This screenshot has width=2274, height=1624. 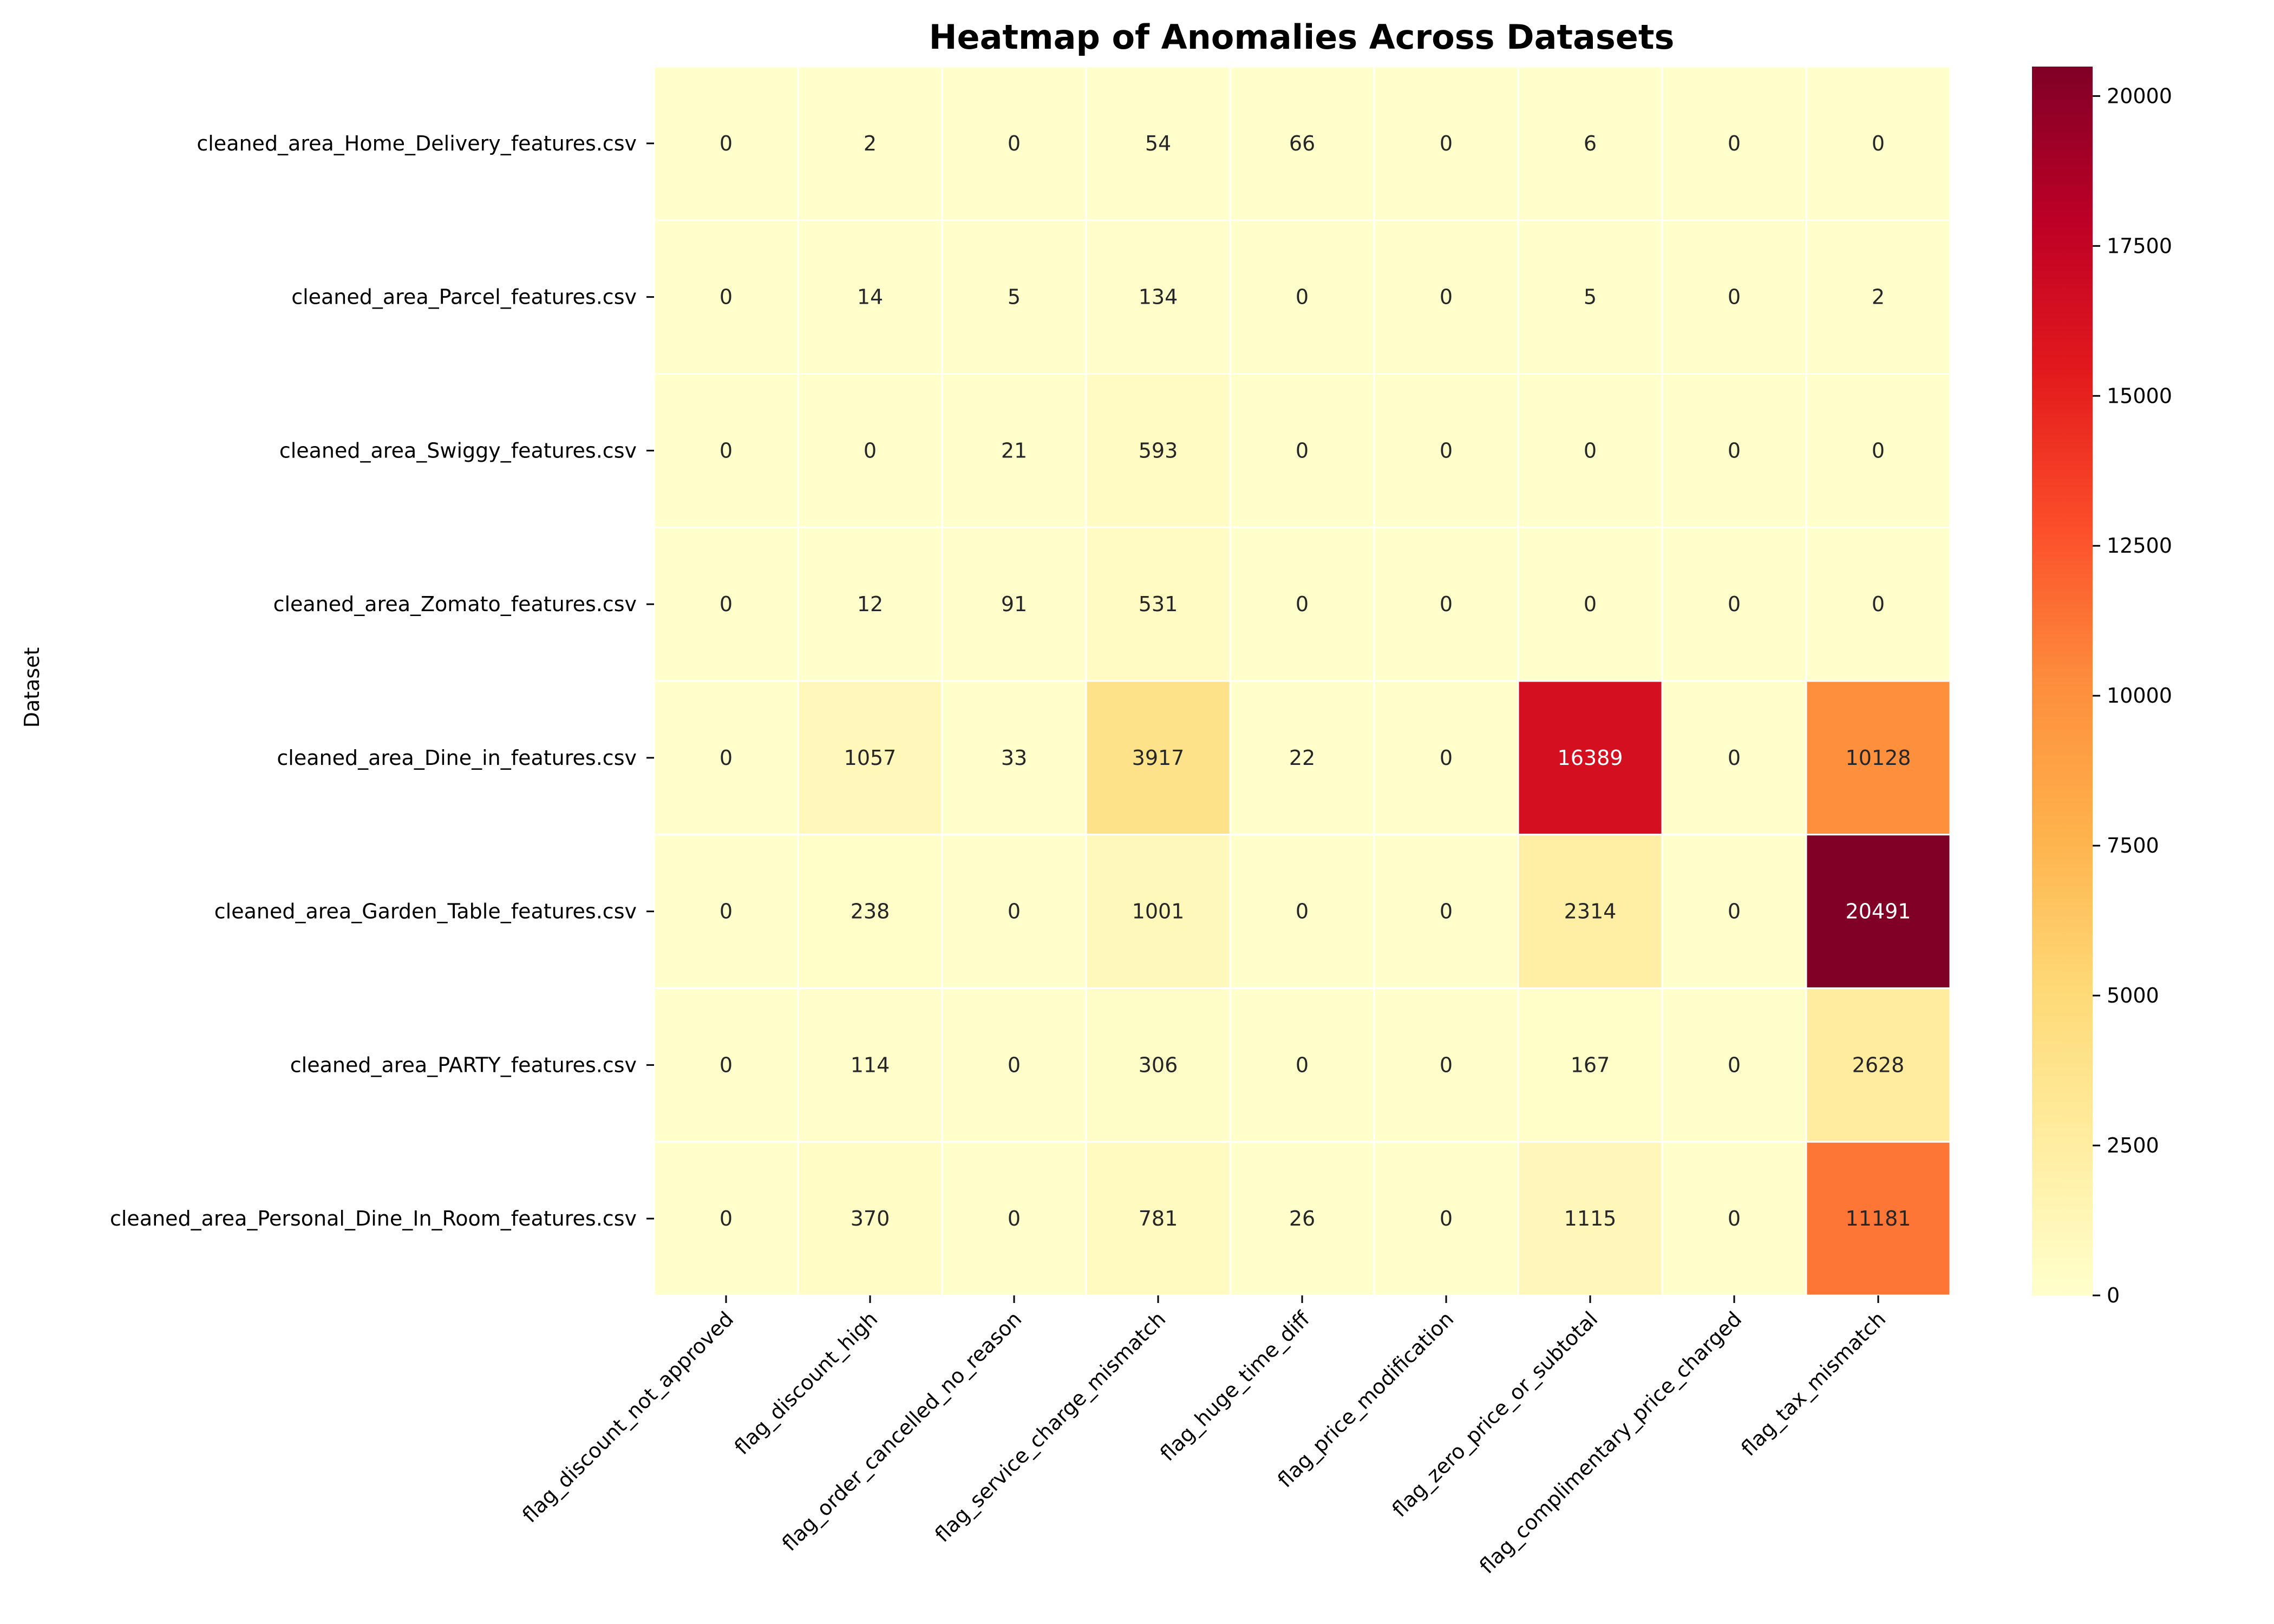 What do you see at coordinates (1159, 1065) in the screenshot?
I see `cell-value-label: 306` at bounding box center [1159, 1065].